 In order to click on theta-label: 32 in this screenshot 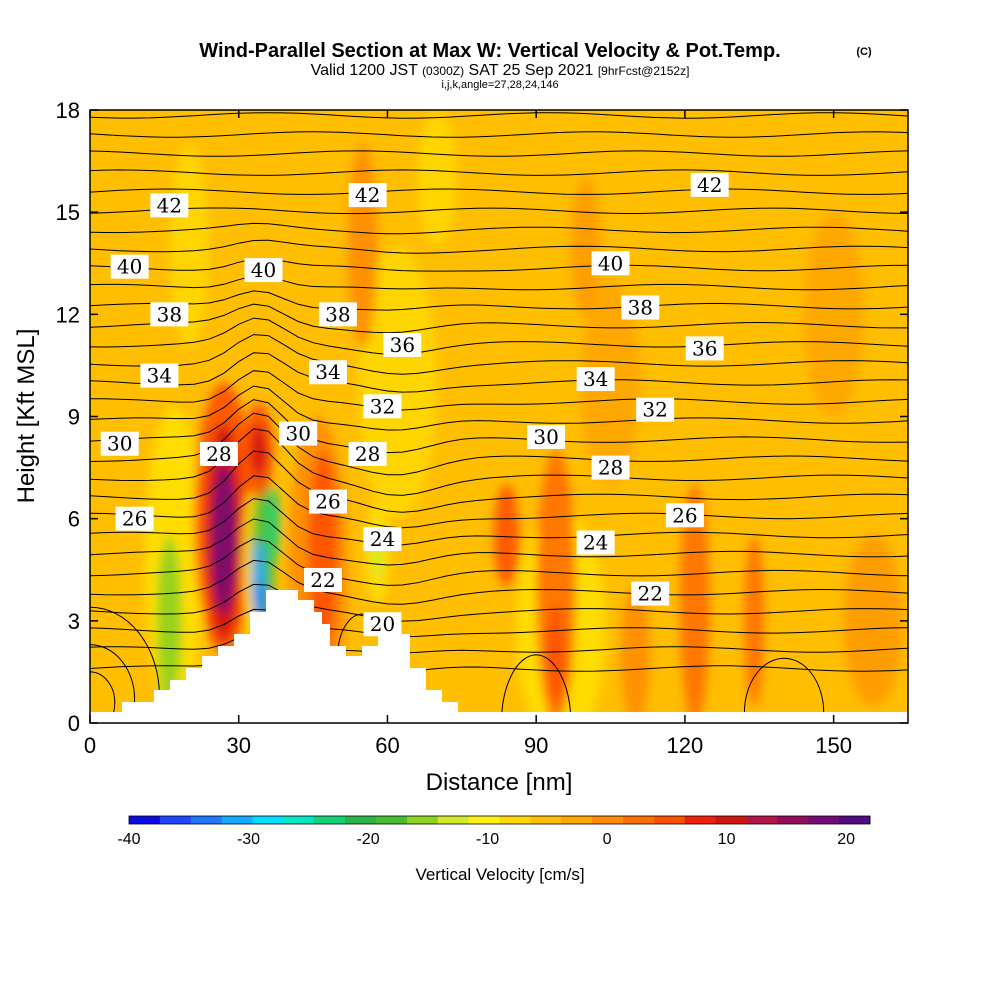, I will do `click(654, 410)`.